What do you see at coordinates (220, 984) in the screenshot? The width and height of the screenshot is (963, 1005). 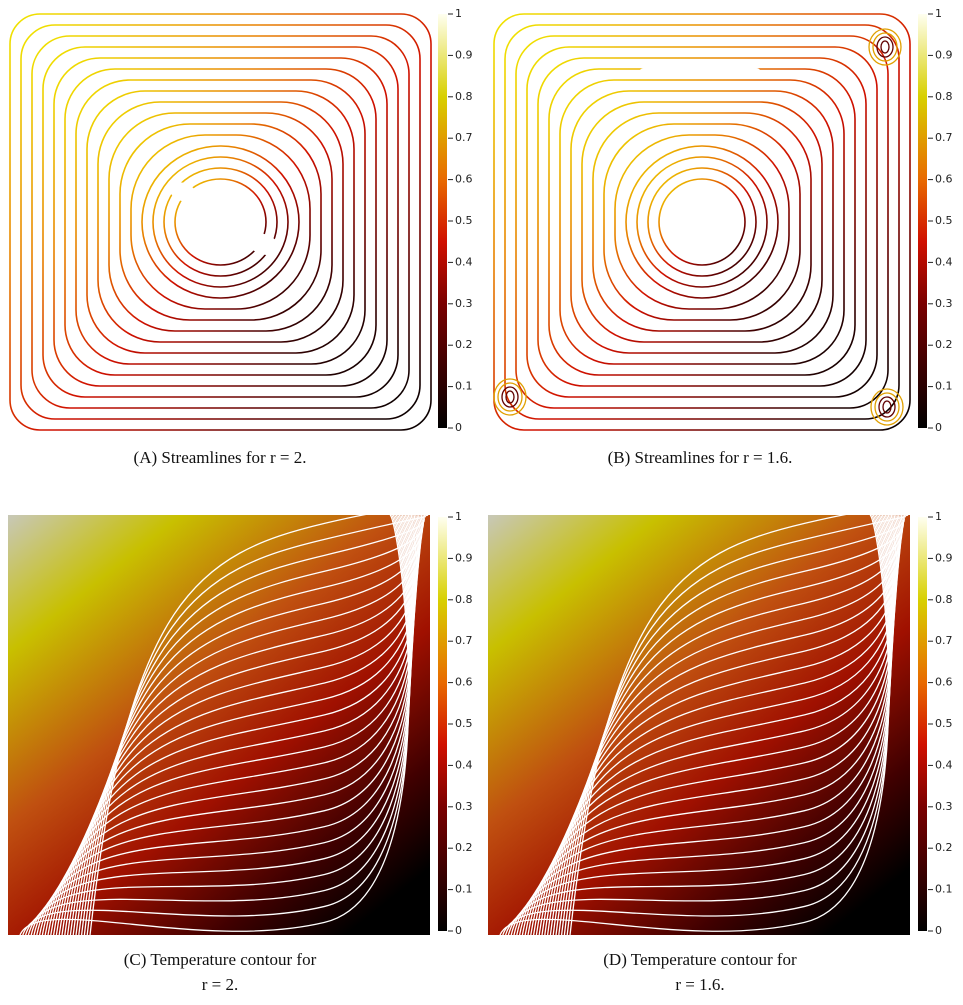 I see `caption: r = 2.` at bounding box center [220, 984].